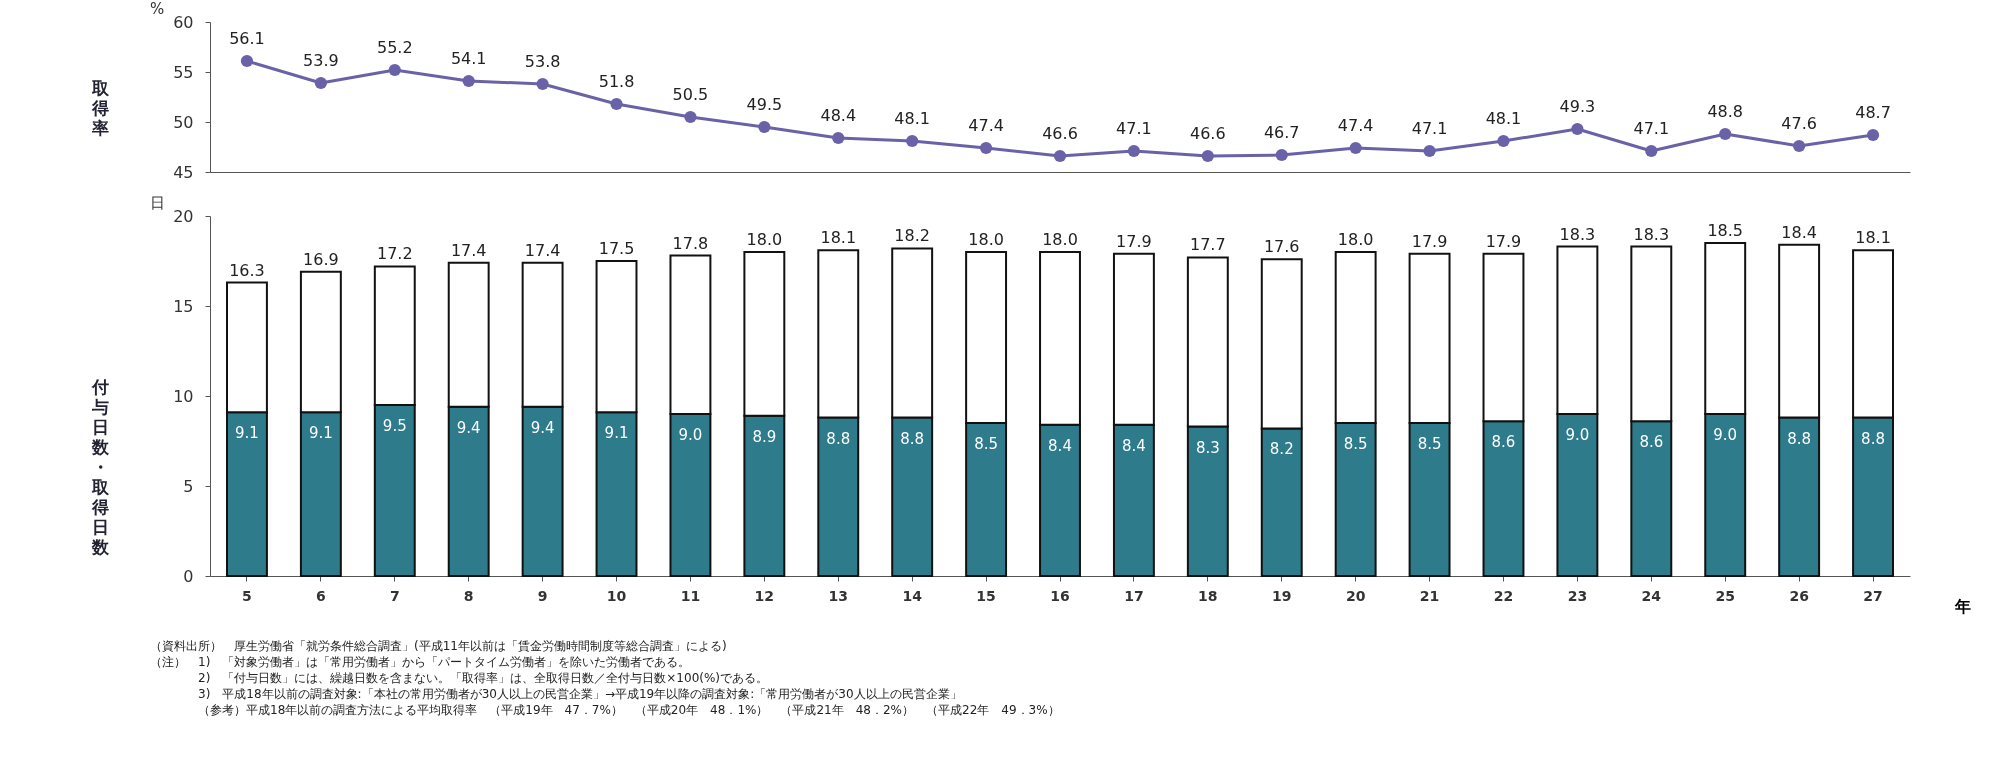  I want to click on x-tick-label: 6, so click(320, 595).